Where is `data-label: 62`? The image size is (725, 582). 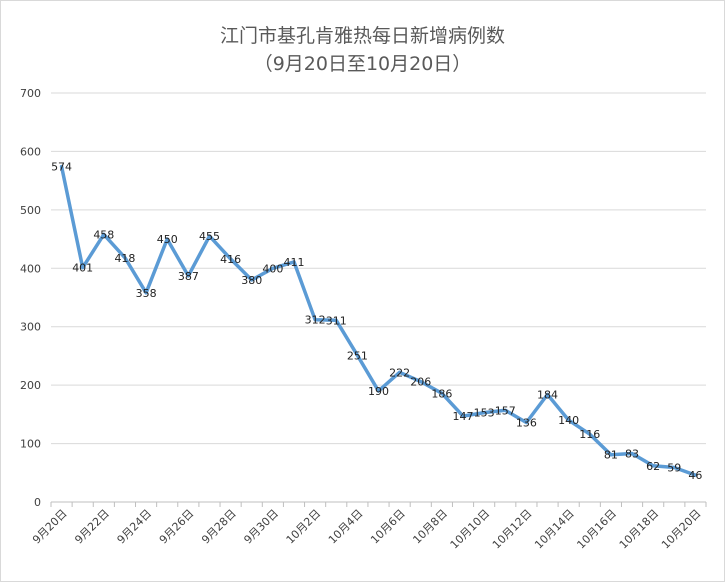 data-label: 62 is located at coordinates (653, 466).